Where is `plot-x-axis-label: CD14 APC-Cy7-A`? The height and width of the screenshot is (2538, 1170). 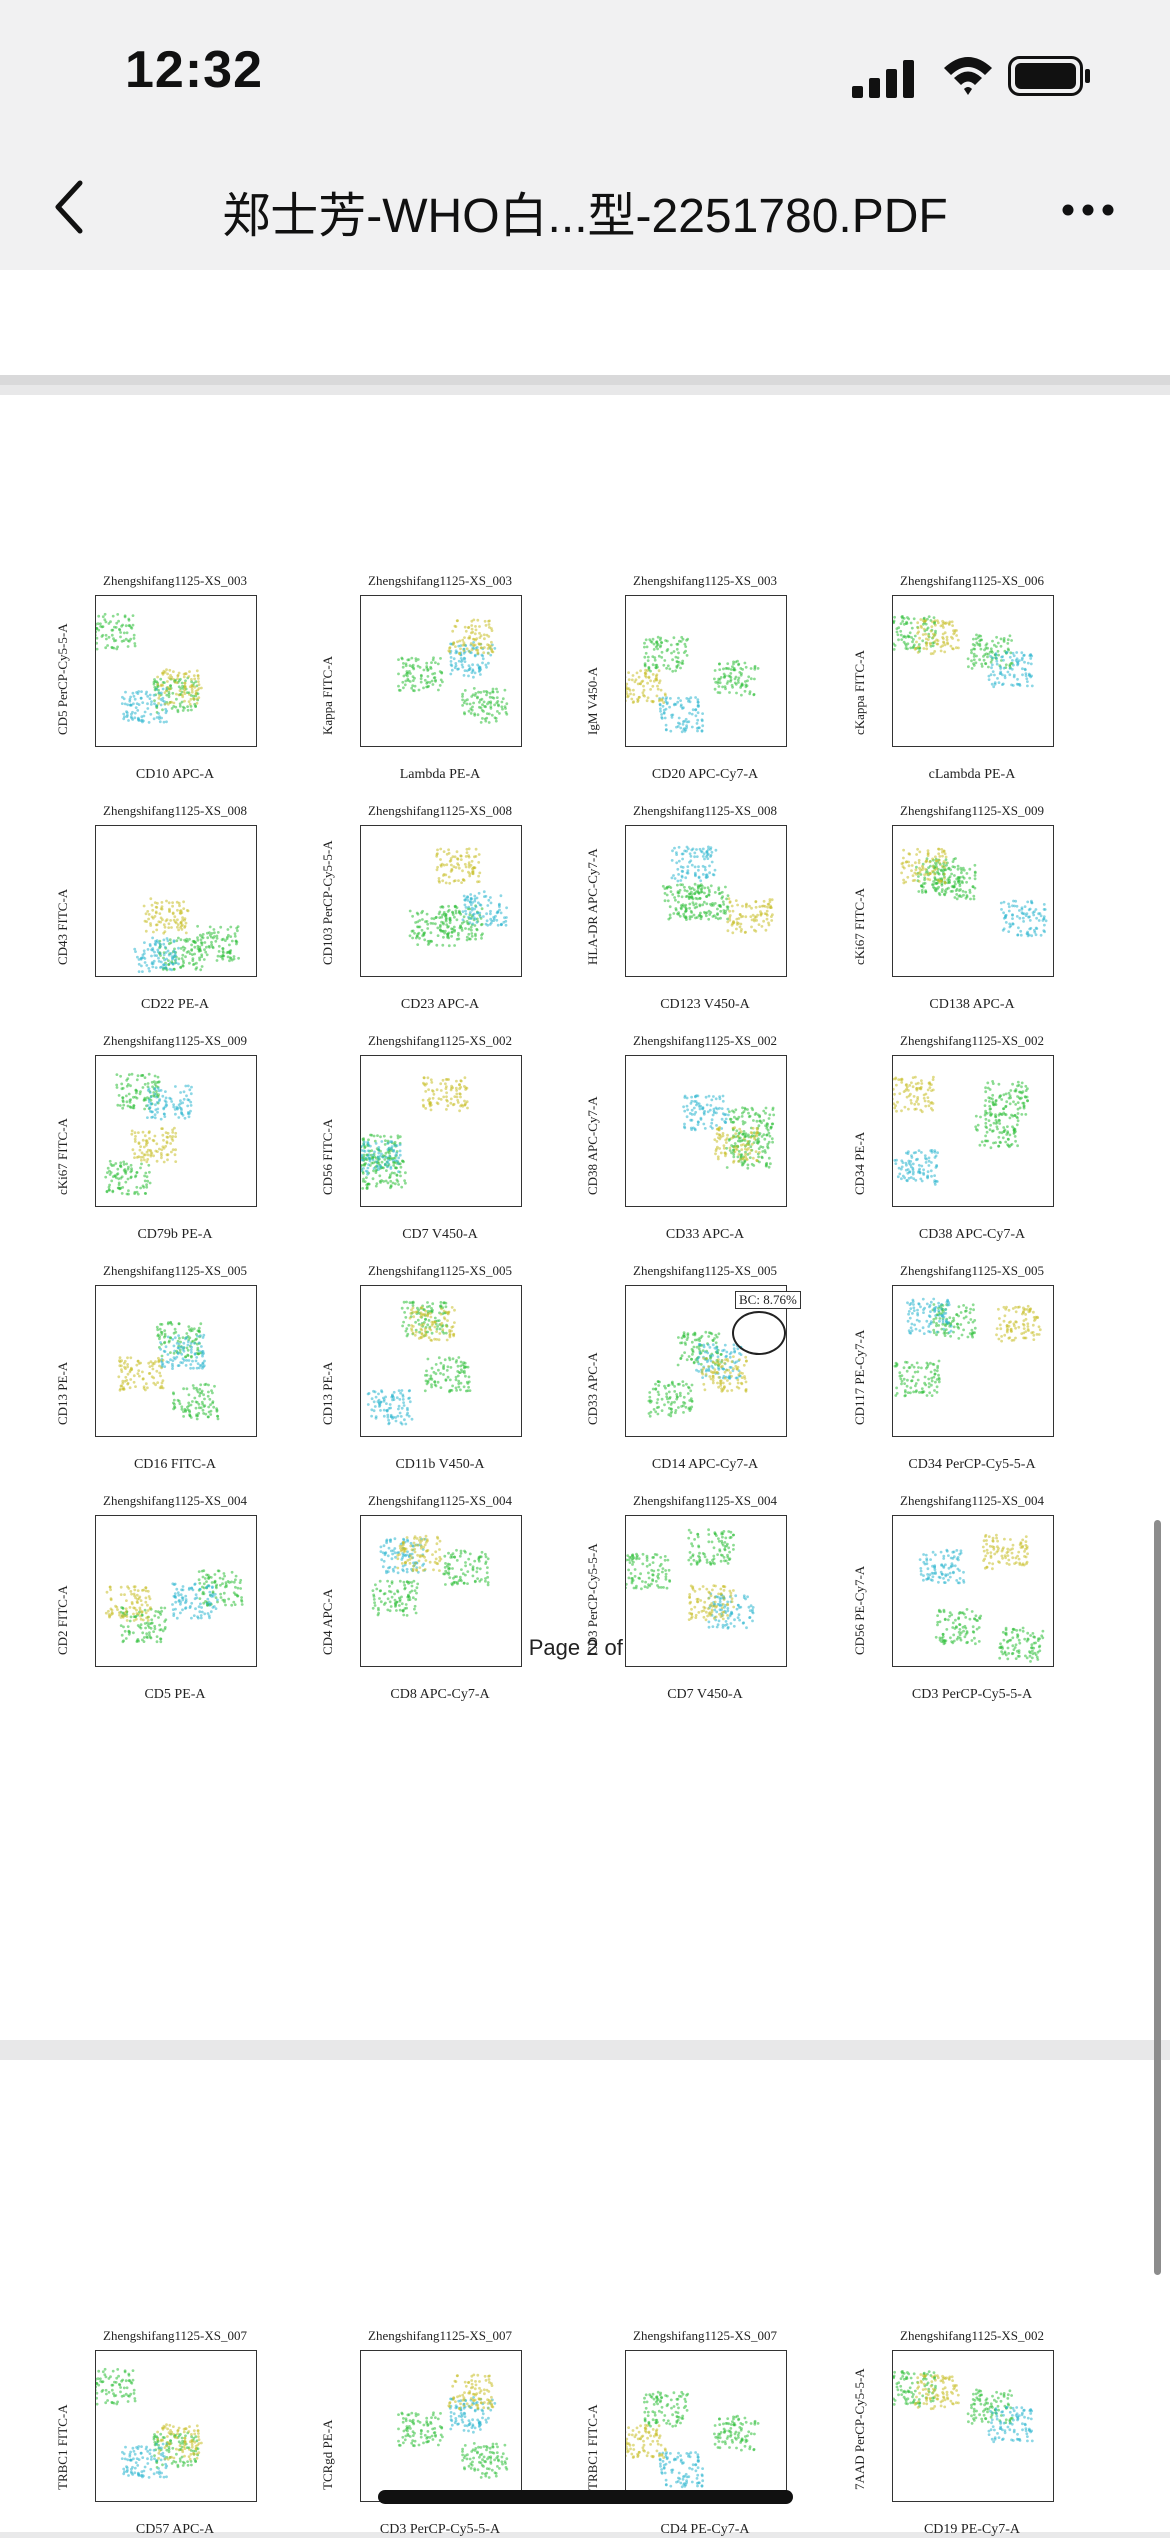
plot-x-axis-label: CD14 APC-Cy7-A is located at coordinates (705, 1465).